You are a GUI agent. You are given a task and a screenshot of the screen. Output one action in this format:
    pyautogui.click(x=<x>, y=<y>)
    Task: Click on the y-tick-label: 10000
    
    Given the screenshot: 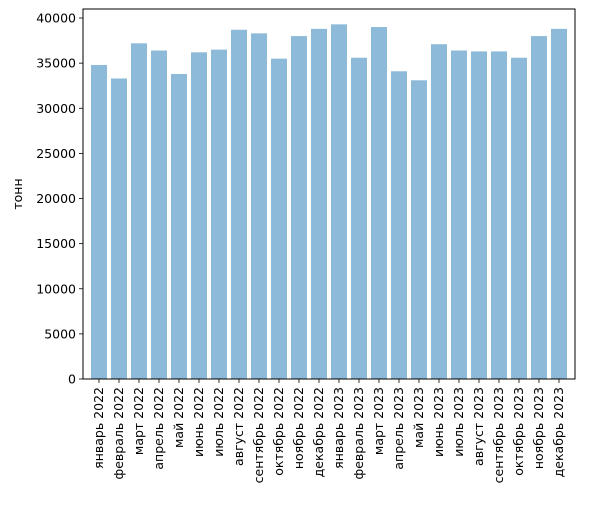 What is the action you would take?
    pyautogui.click(x=56, y=288)
    